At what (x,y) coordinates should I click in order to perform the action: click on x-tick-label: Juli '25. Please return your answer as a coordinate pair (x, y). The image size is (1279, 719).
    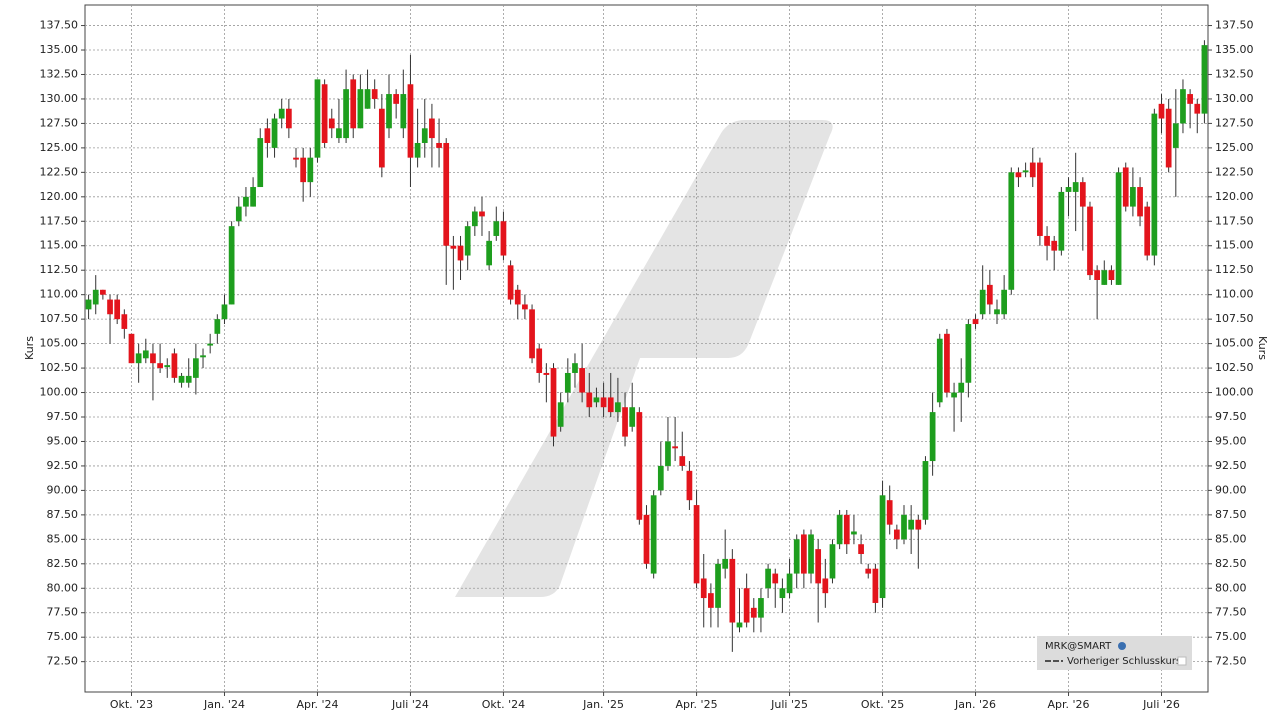
    Looking at the image, I should click on (789, 704).